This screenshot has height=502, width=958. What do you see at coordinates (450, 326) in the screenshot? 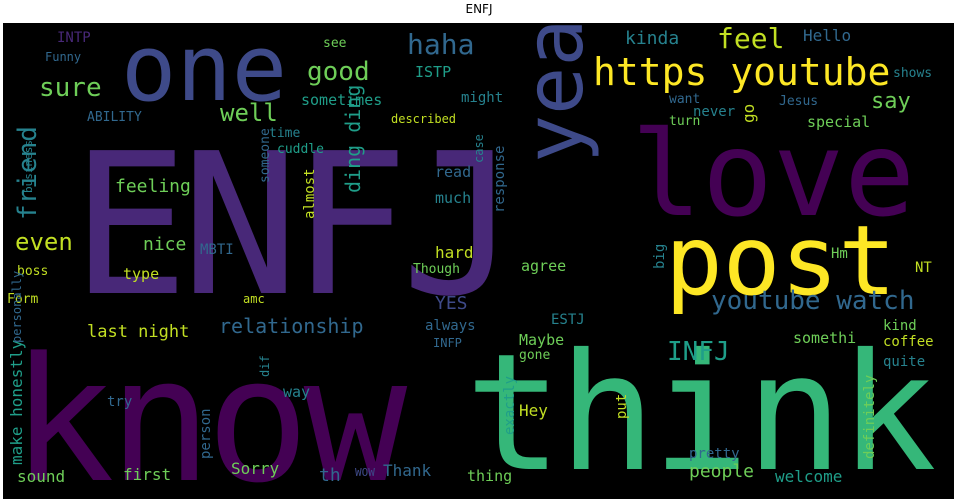
I see `word: always` at bounding box center [450, 326].